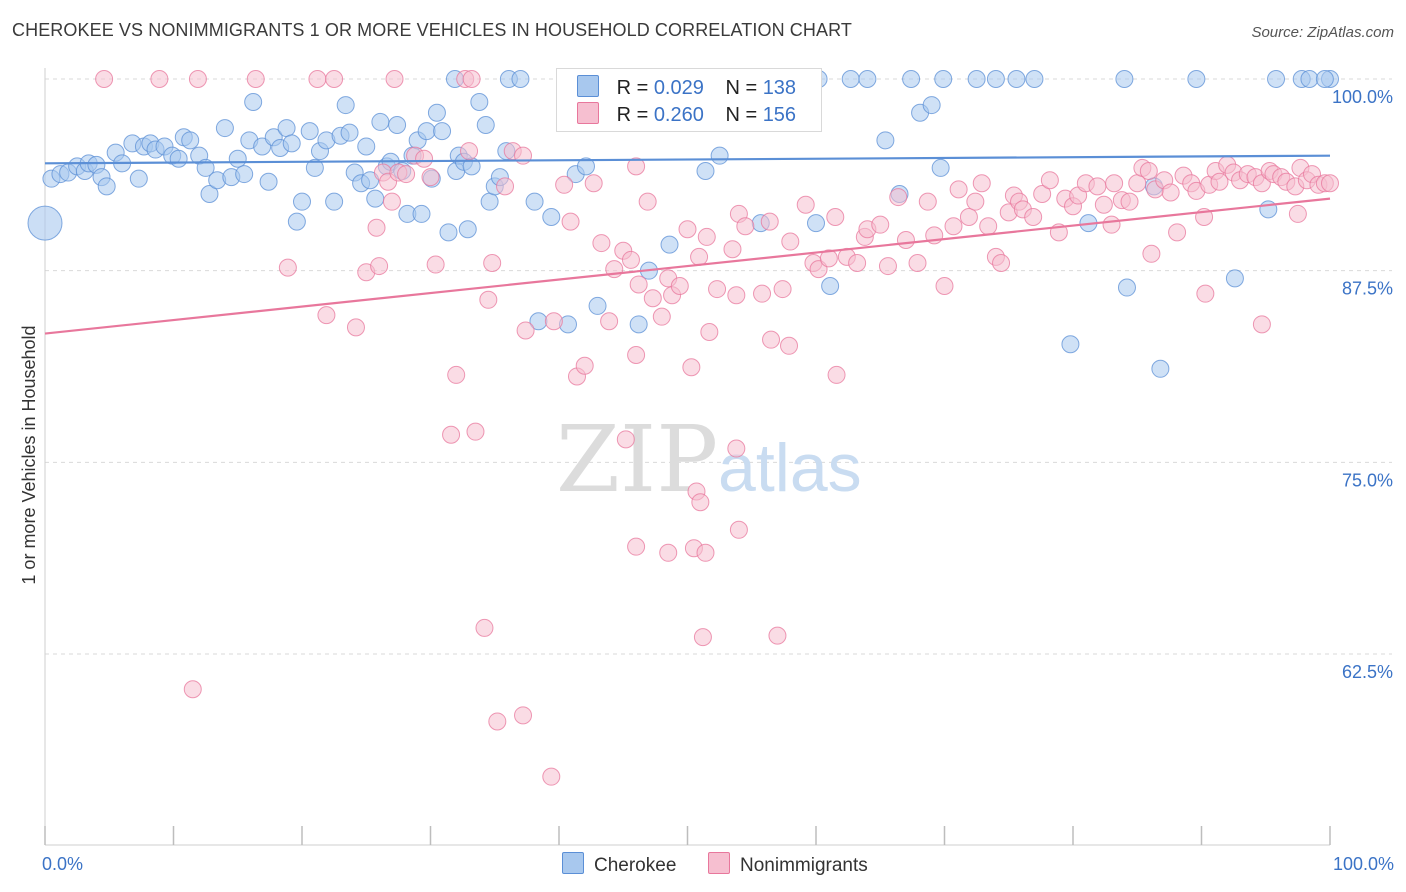 The height and width of the screenshot is (892, 1406). Describe the element at coordinates (686, 87) in the screenshot. I see `legend-row-cherokee: R = 0.029 N = 138` at that location.